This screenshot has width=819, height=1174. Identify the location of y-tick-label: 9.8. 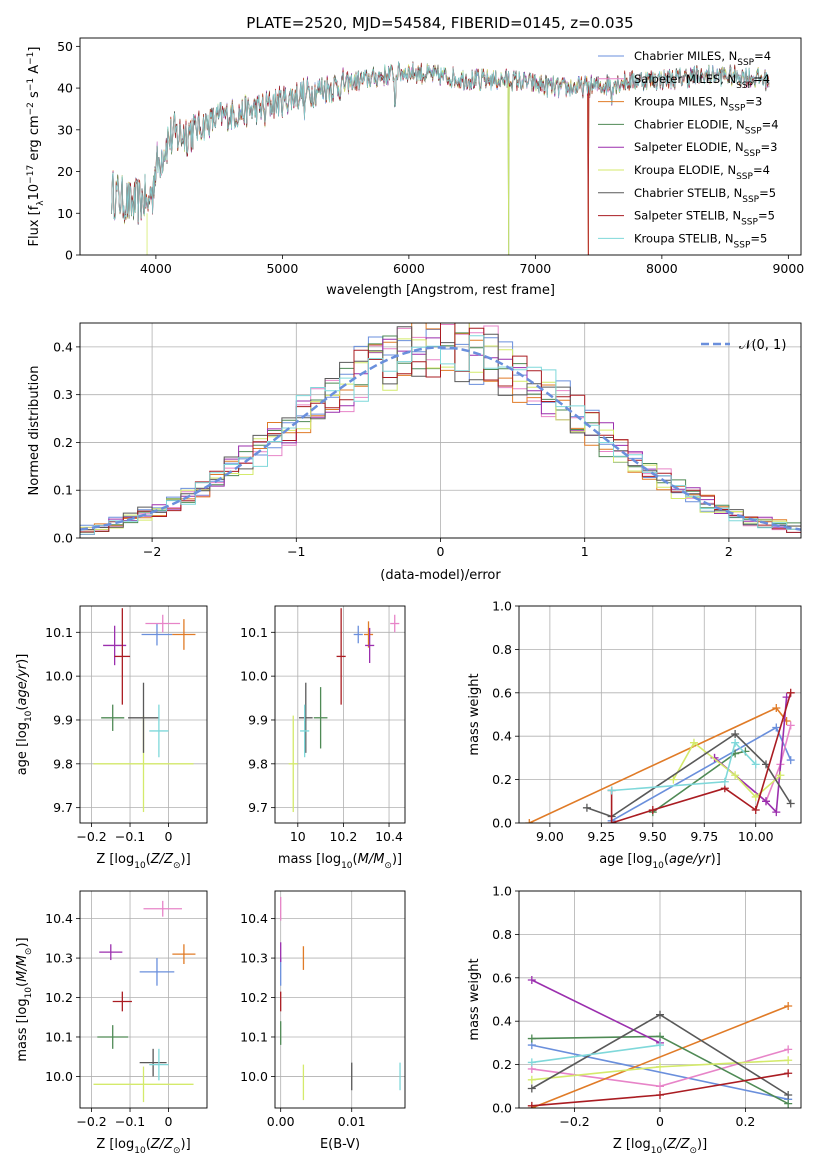
(258, 763).